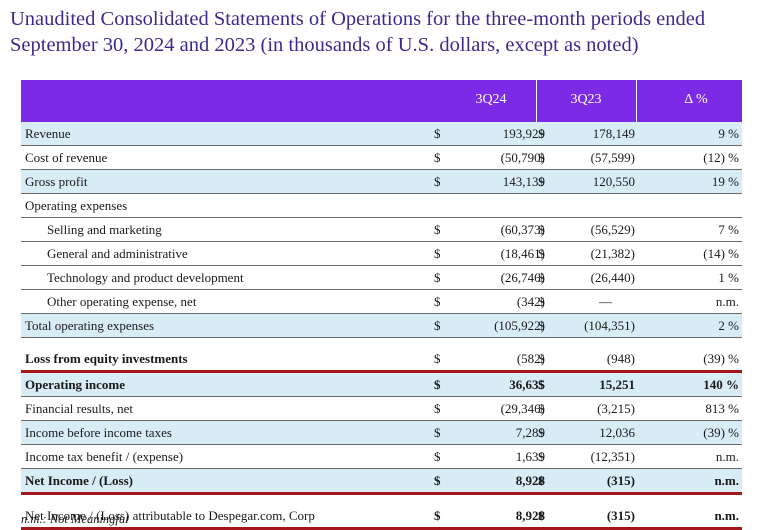  I want to click on table-row: Operating expenses, so click(381, 206).